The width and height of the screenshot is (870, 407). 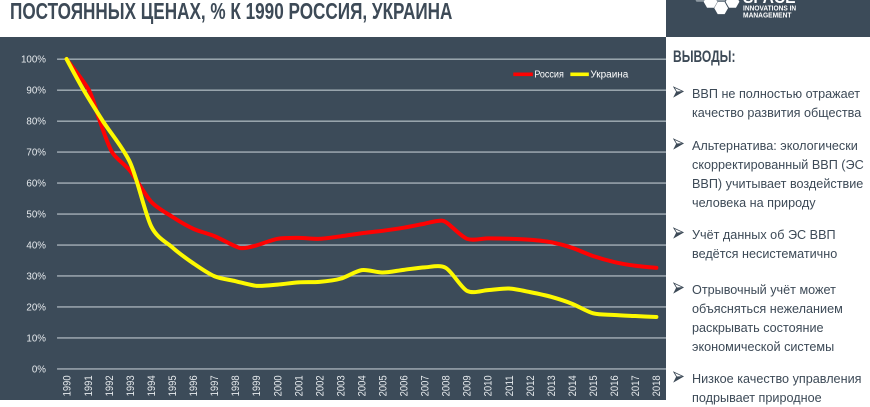 I want to click on svg-text: 1997, so click(x=215, y=386).